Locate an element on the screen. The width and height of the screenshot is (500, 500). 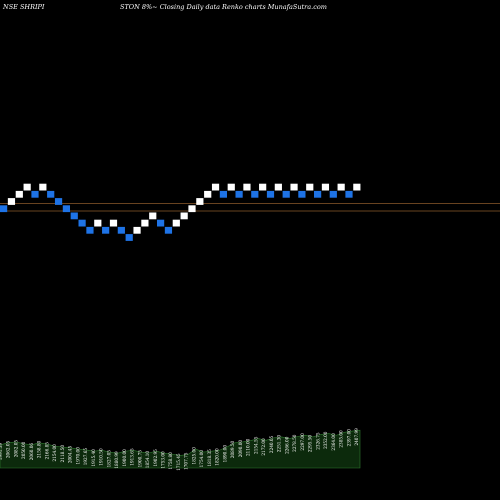
volume-value-label: 1820.00 is located at coordinates (217, 457).